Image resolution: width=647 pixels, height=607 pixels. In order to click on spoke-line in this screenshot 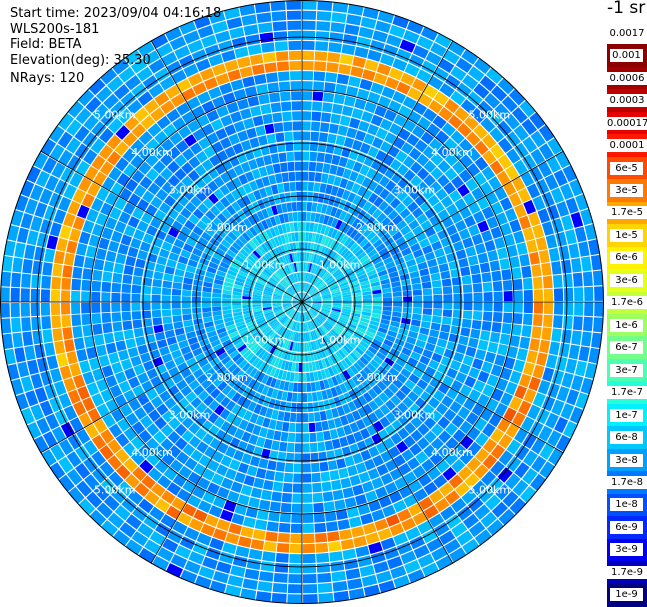, I will do `click(226, 171)`.